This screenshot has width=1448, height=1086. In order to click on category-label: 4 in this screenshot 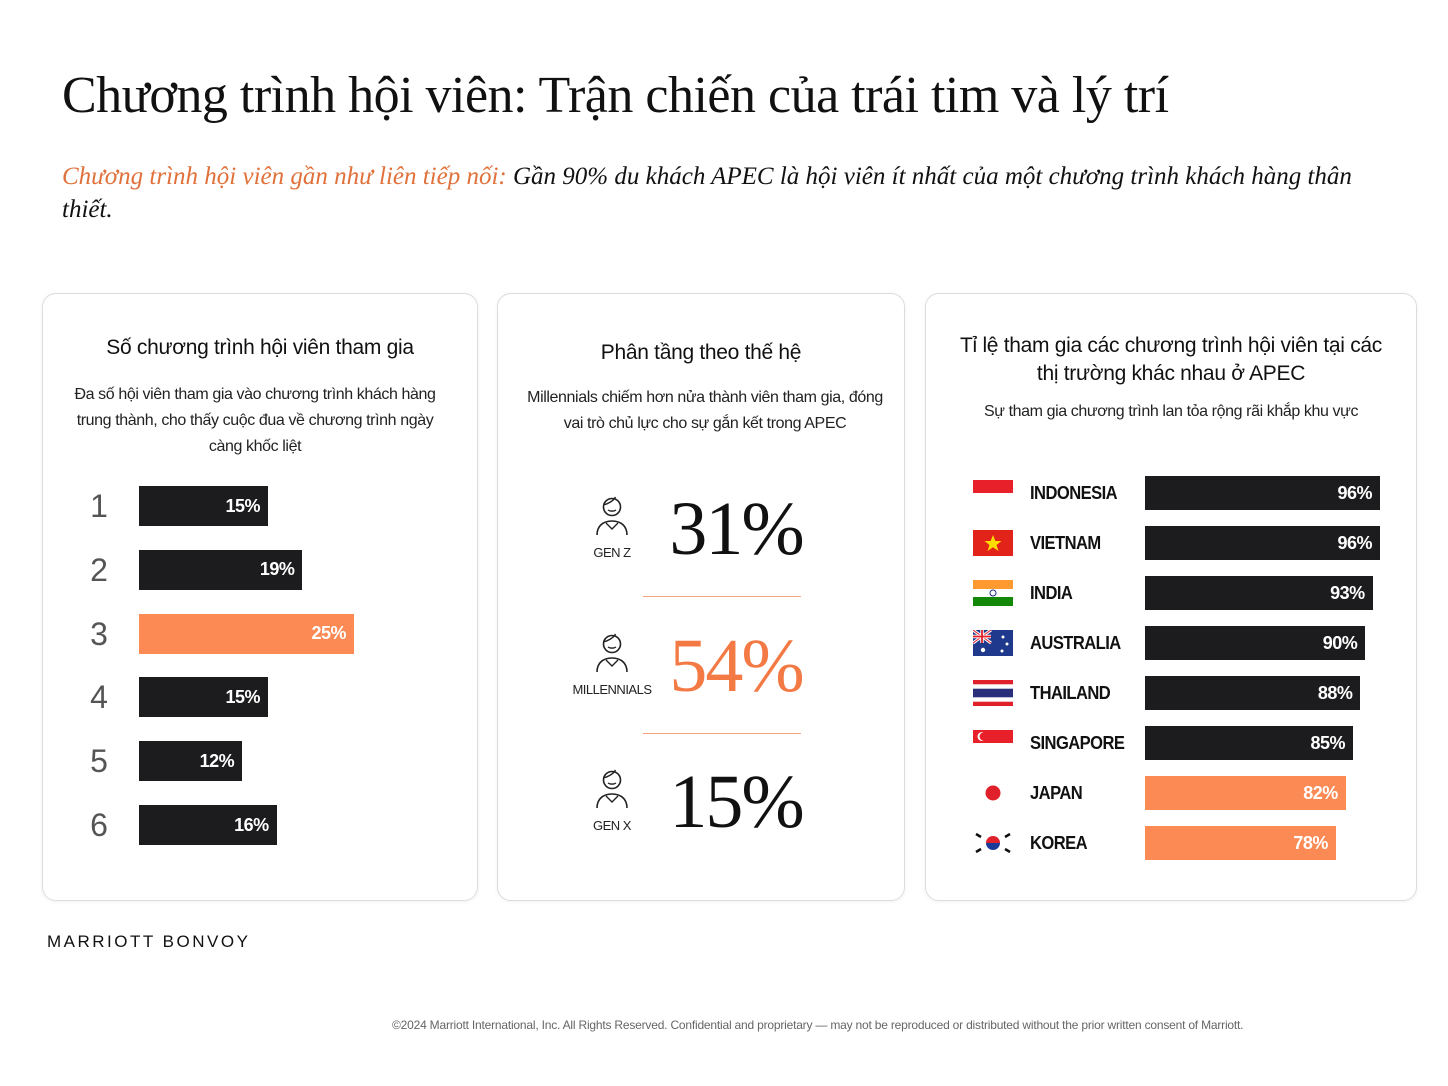, I will do `click(99, 697)`.